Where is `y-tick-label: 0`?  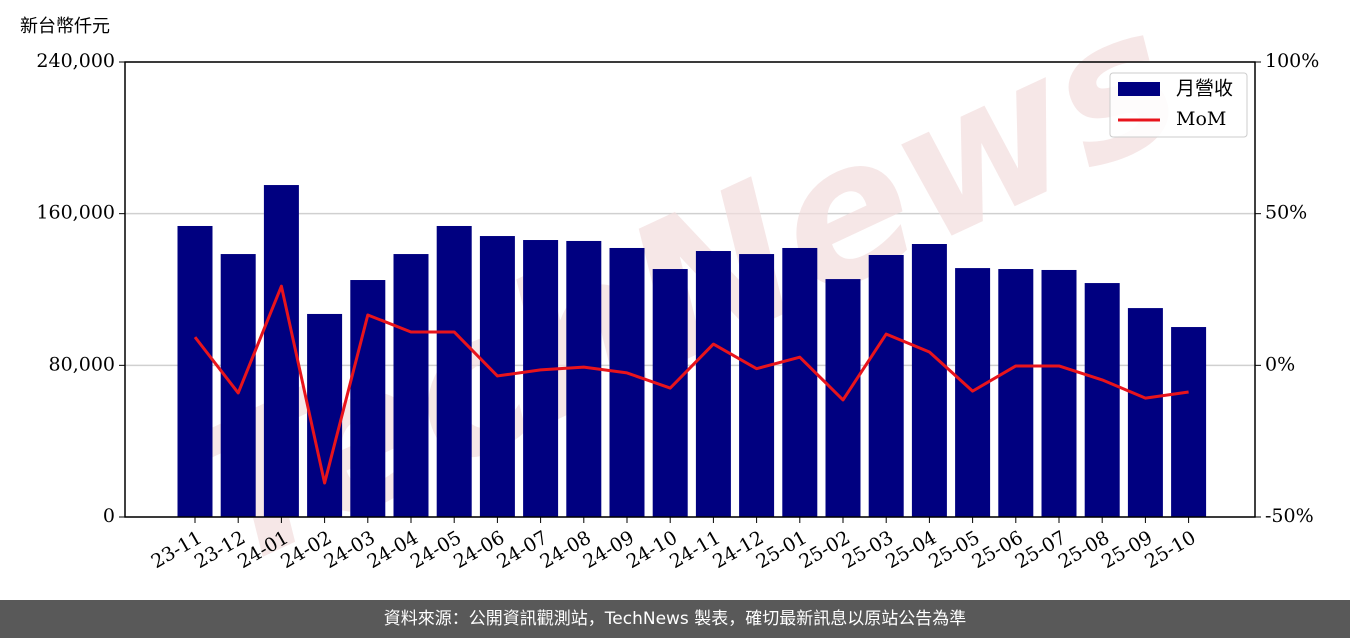 y-tick-label: 0 is located at coordinates (109, 516).